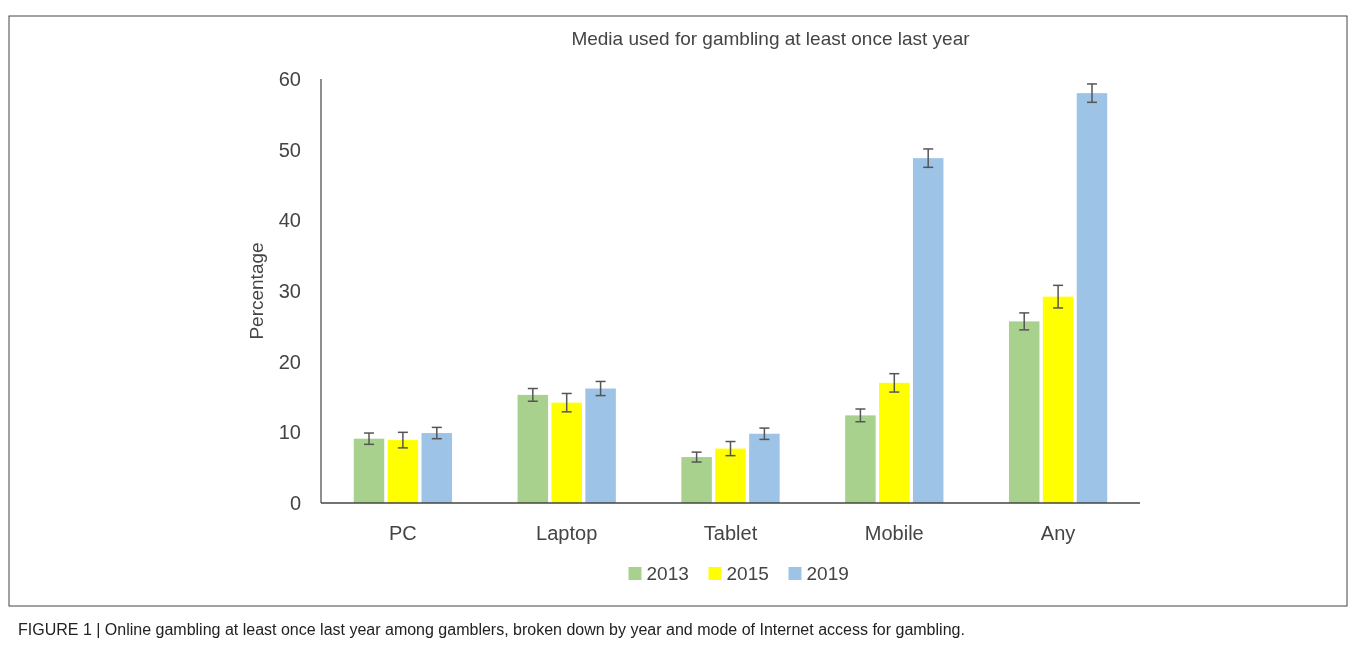 This screenshot has width=1357, height=650. What do you see at coordinates (289, 149) in the screenshot?
I see `y-tick-label: 50` at bounding box center [289, 149].